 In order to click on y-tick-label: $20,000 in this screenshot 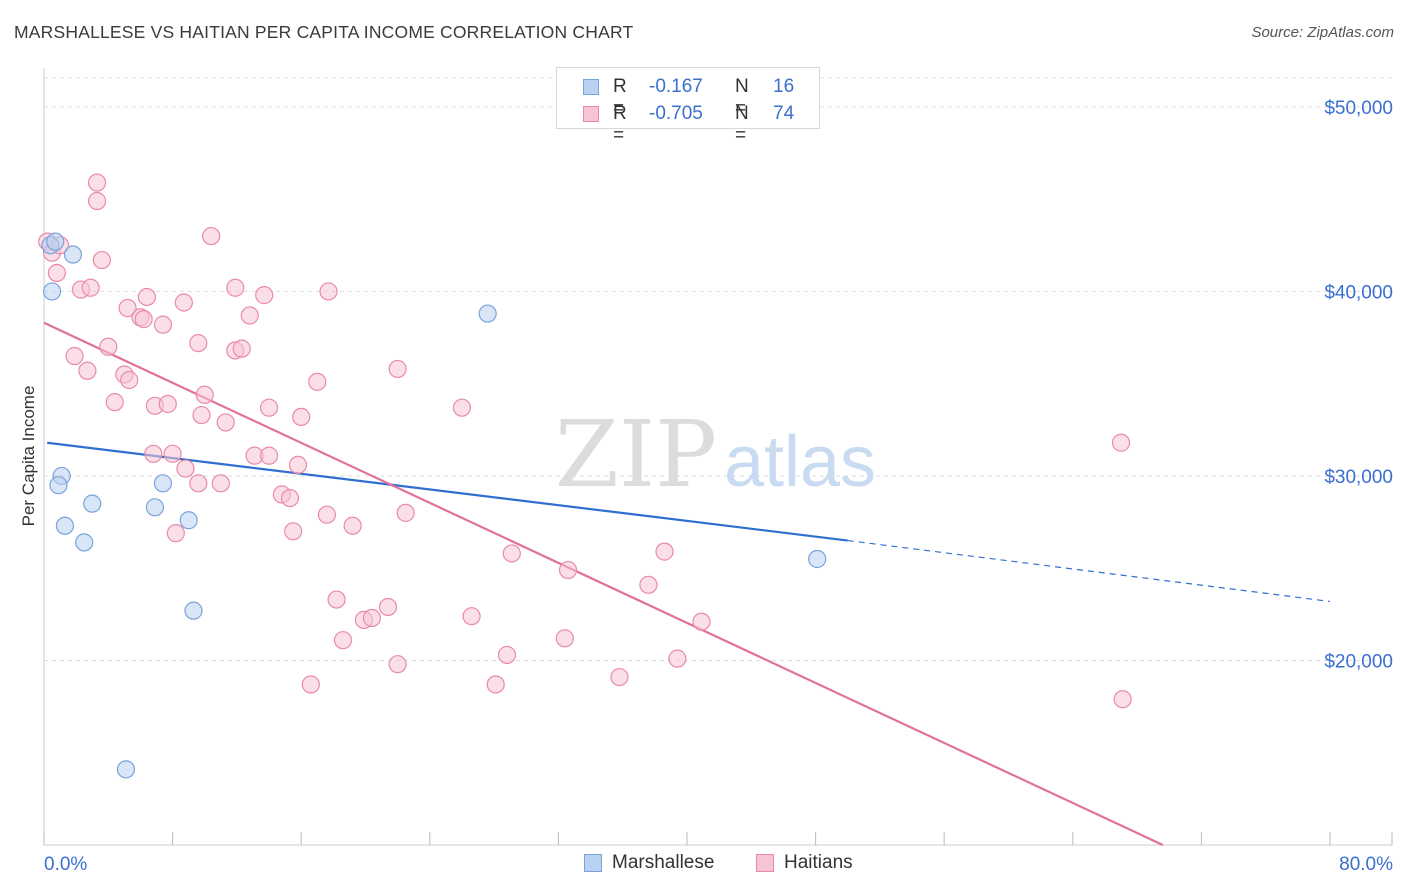, I will do `click(1358, 661)`.